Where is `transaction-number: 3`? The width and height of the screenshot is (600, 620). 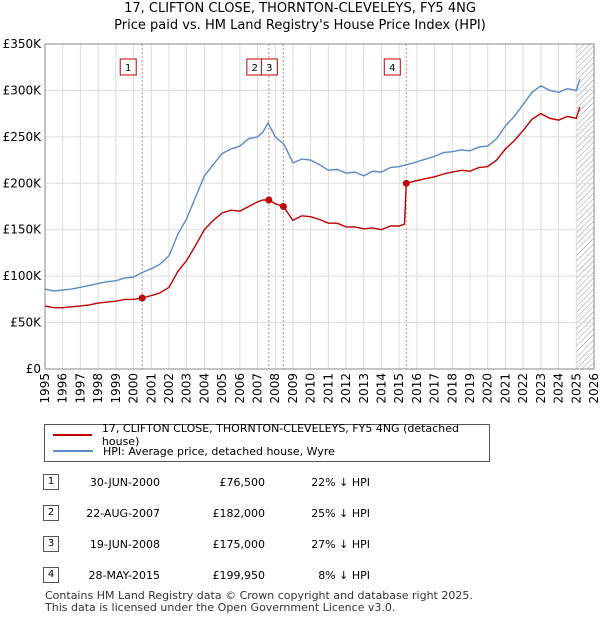
transaction-number: 3 is located at coordinates (51, 544).